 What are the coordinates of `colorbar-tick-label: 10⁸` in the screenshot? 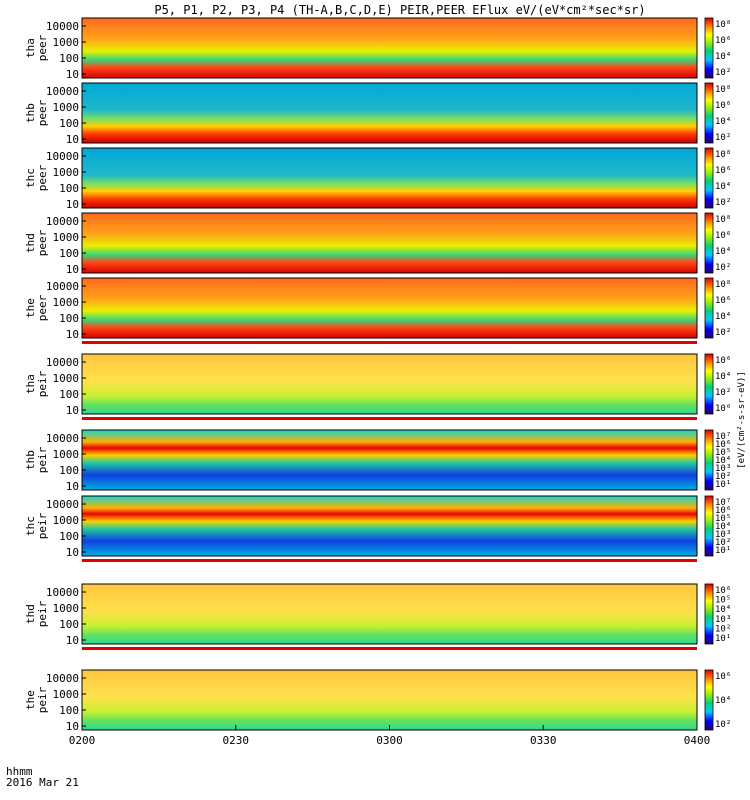 It's located at (723, 90).